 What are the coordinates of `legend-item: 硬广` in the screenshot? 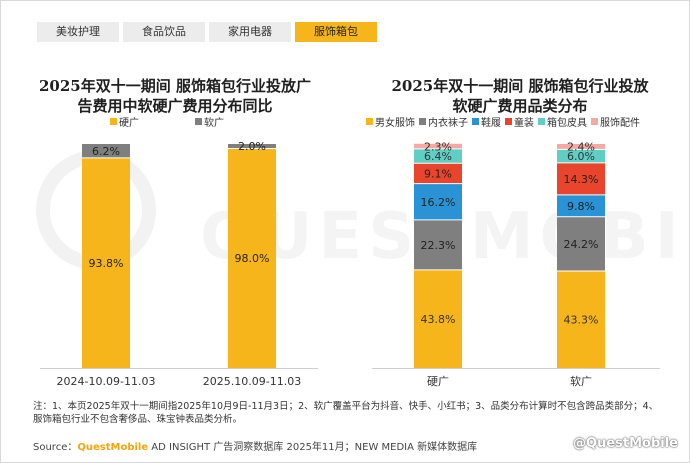 It's located at (124, 121).